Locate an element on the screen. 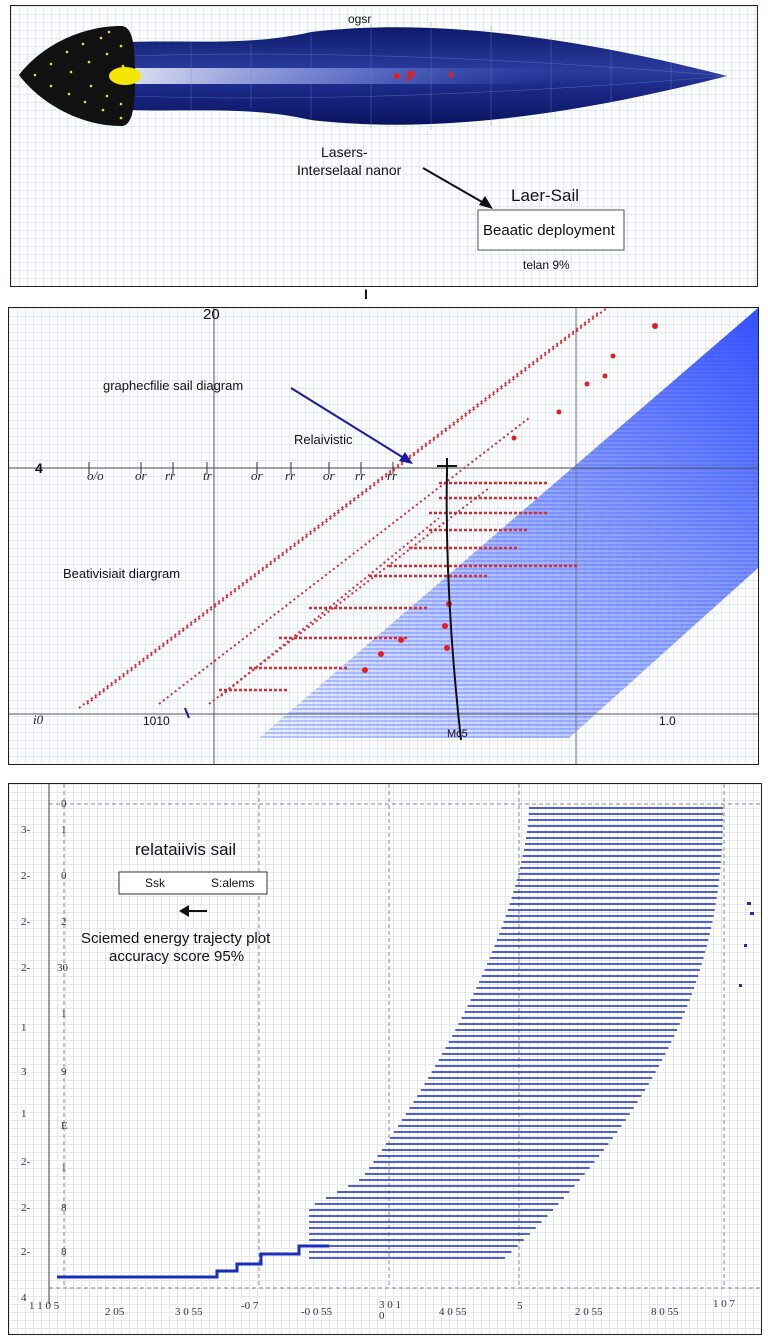 Image resolution: width=768 pixels, height=1344 pixels. x-tick-label: 1 0 7 is located at coordinates (724, 1304).